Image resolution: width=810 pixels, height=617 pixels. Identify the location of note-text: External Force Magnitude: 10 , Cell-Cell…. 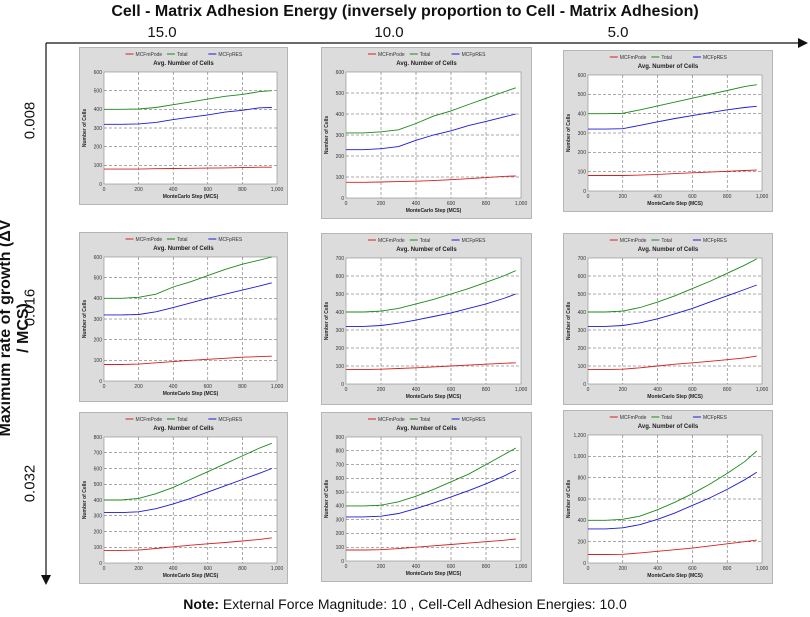
(423, 604).